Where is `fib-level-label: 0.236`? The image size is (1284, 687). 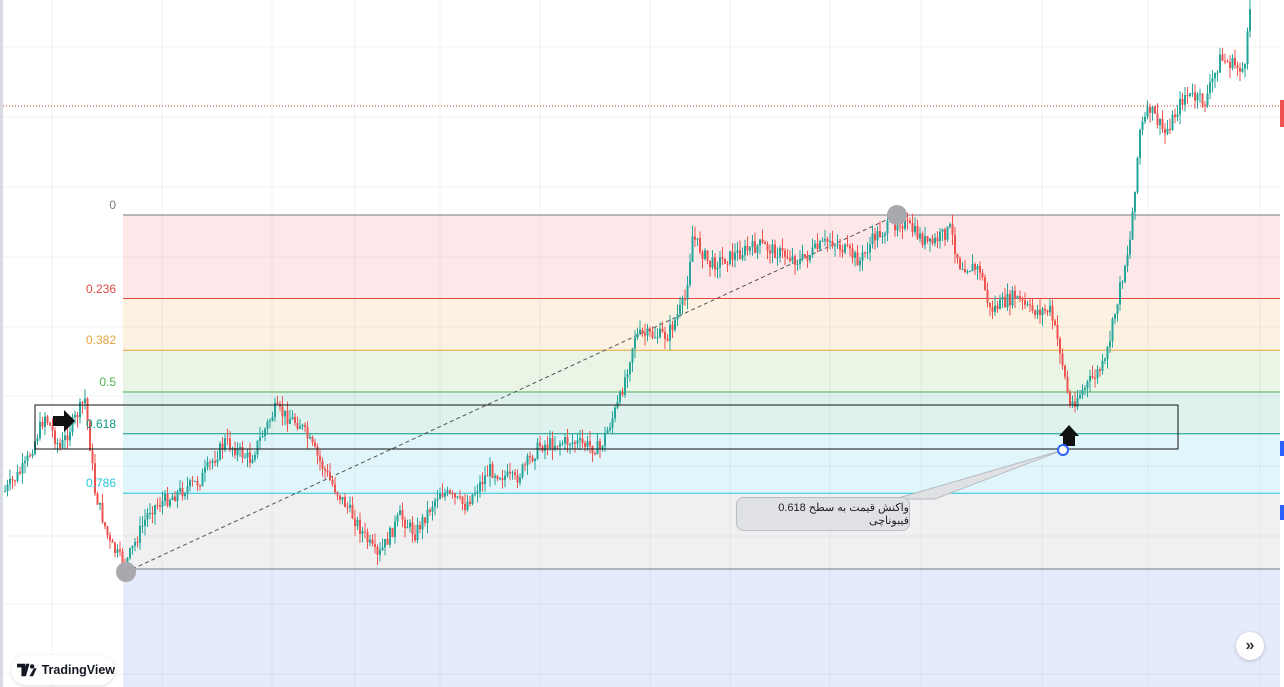
fib-level-label: 0.236 is located at coordinates (100, 288).